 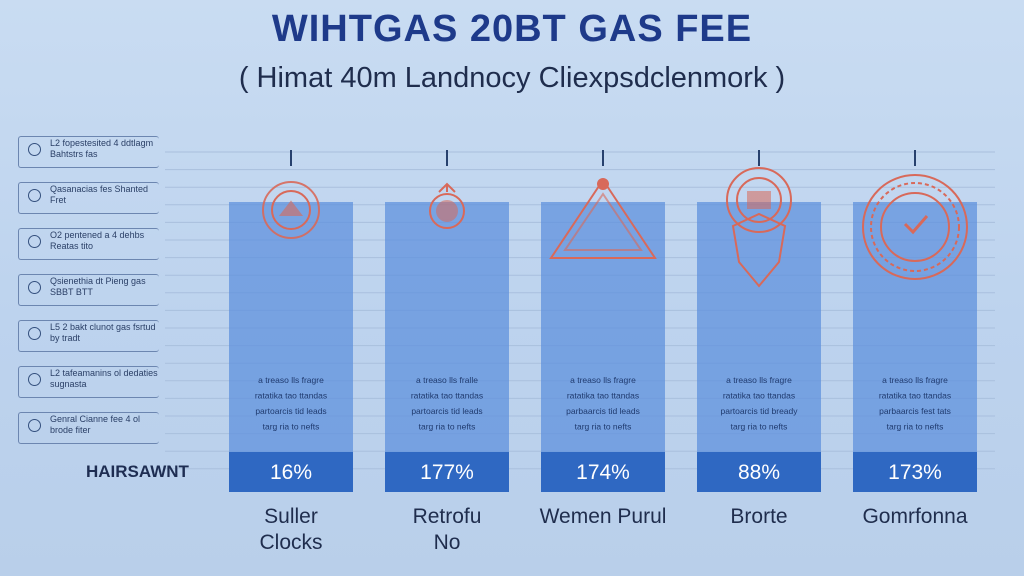 I want to click on category-label-line: No, so click(x=447, y=542).